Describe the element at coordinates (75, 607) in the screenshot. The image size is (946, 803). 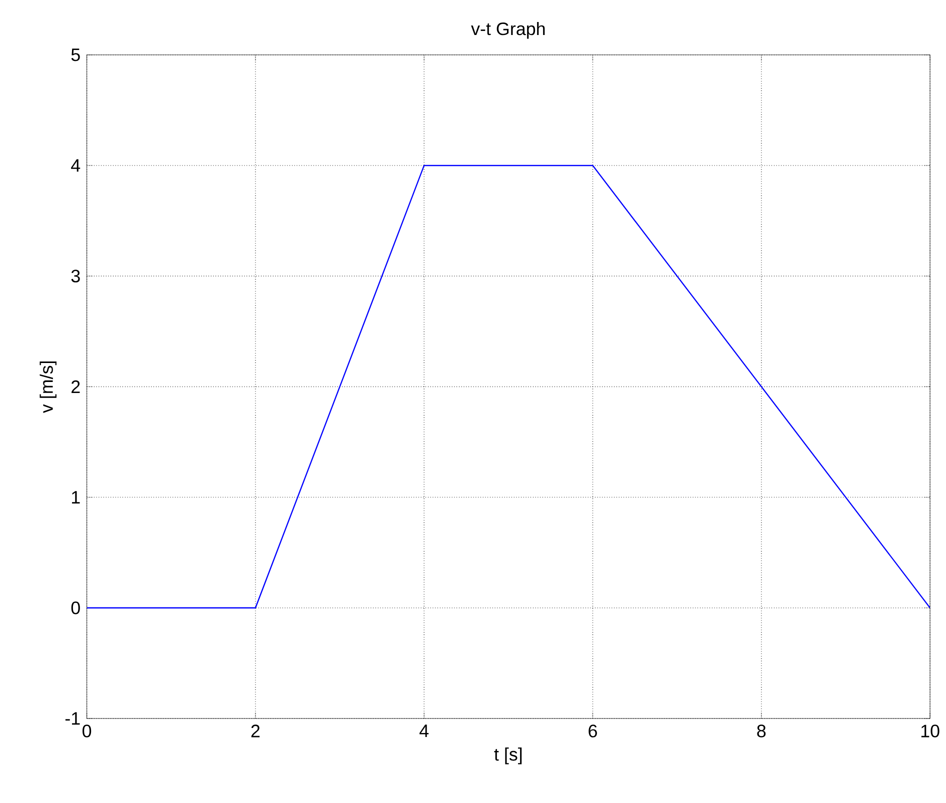
I see `y-tick-label: 0` at that location.